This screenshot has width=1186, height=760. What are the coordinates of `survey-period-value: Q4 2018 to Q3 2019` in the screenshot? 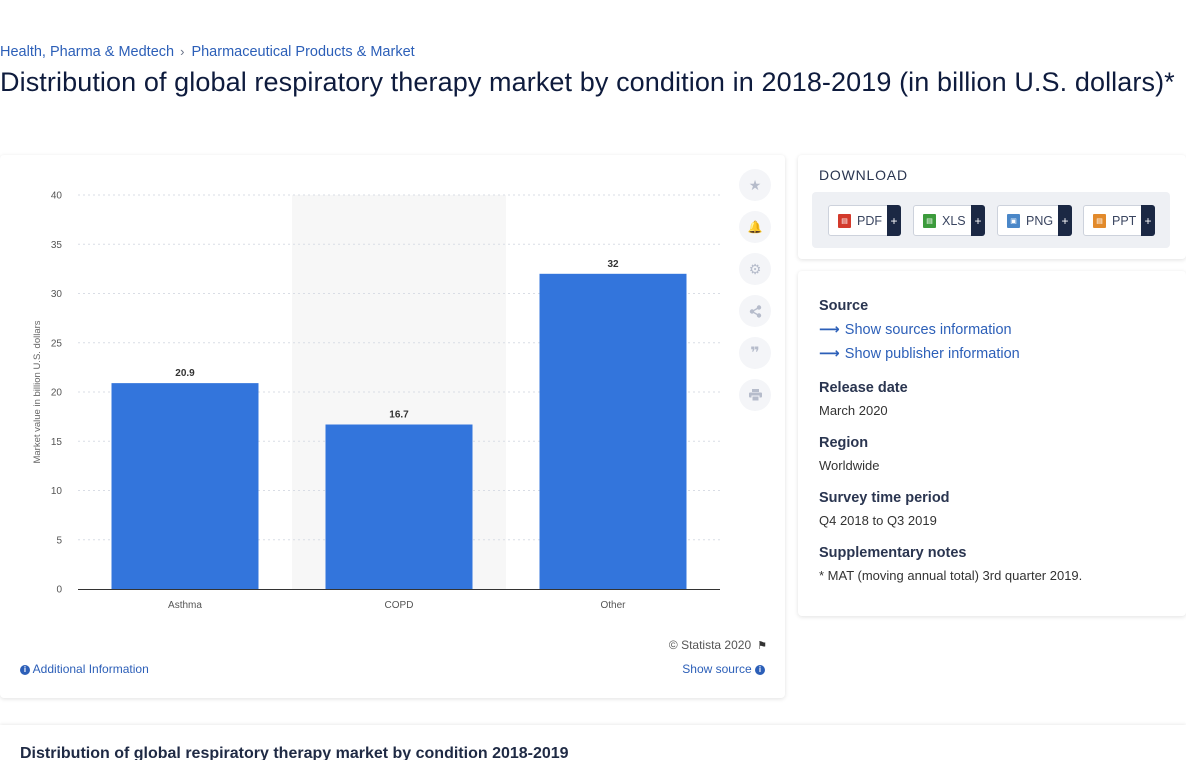 It's located at (878, 520).